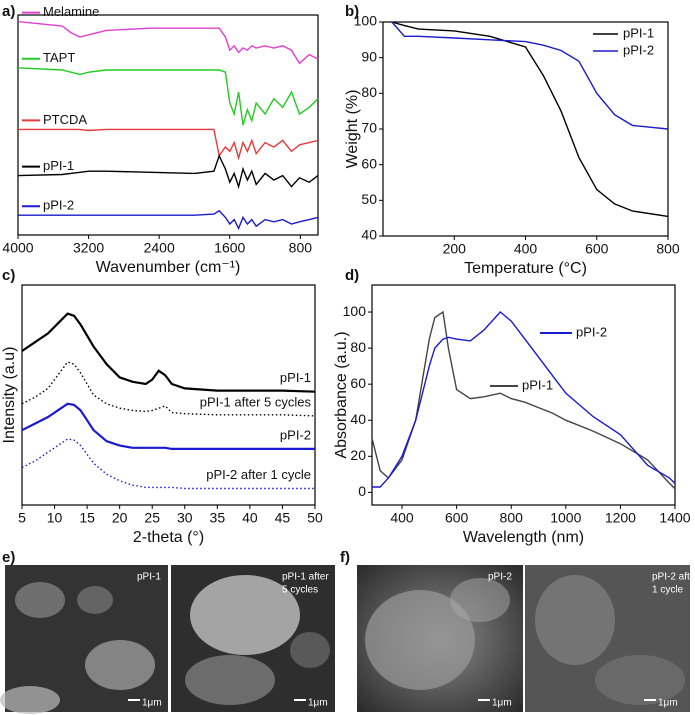 The image size is (695, 715). I want to click on image-caption: 1 cycle, so click(668, 590).